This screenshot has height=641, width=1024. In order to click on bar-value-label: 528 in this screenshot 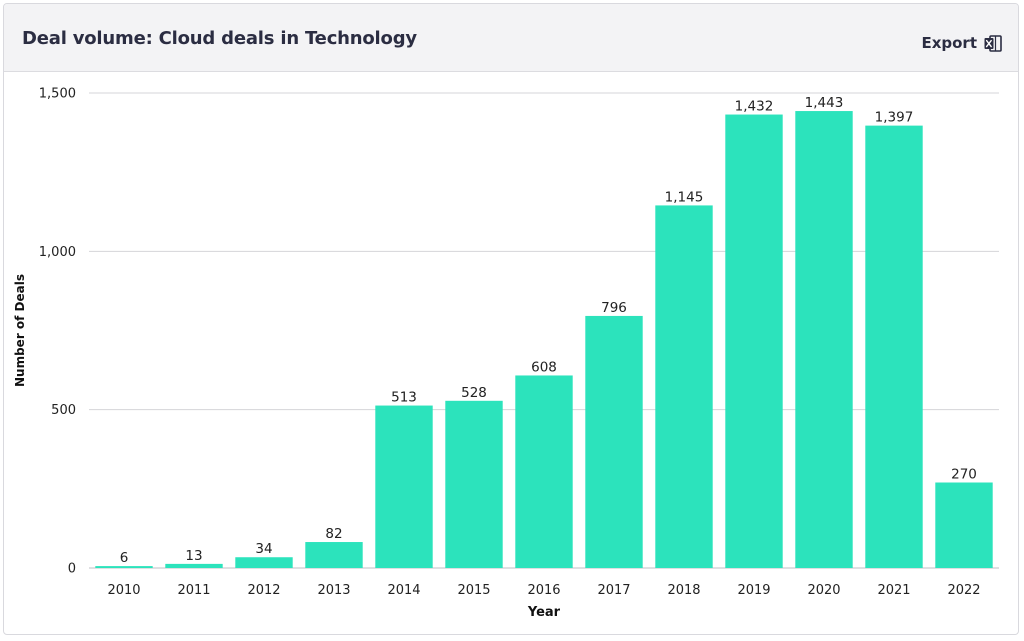, I will do `click(474, 393)`.